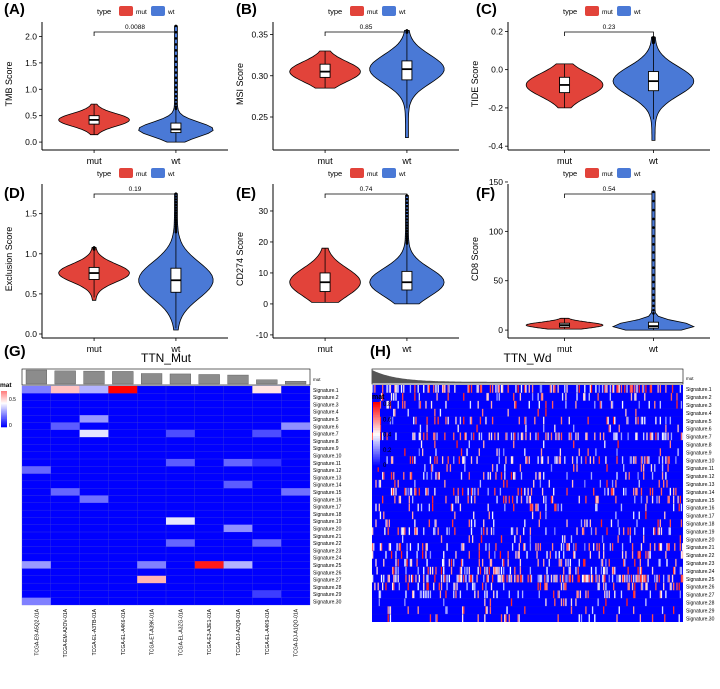 The height and width of the screenshot is (689, 720). Describe the element at coordinates (36, 377) in the screenshot. I see `top-annotation-bar` at that location.